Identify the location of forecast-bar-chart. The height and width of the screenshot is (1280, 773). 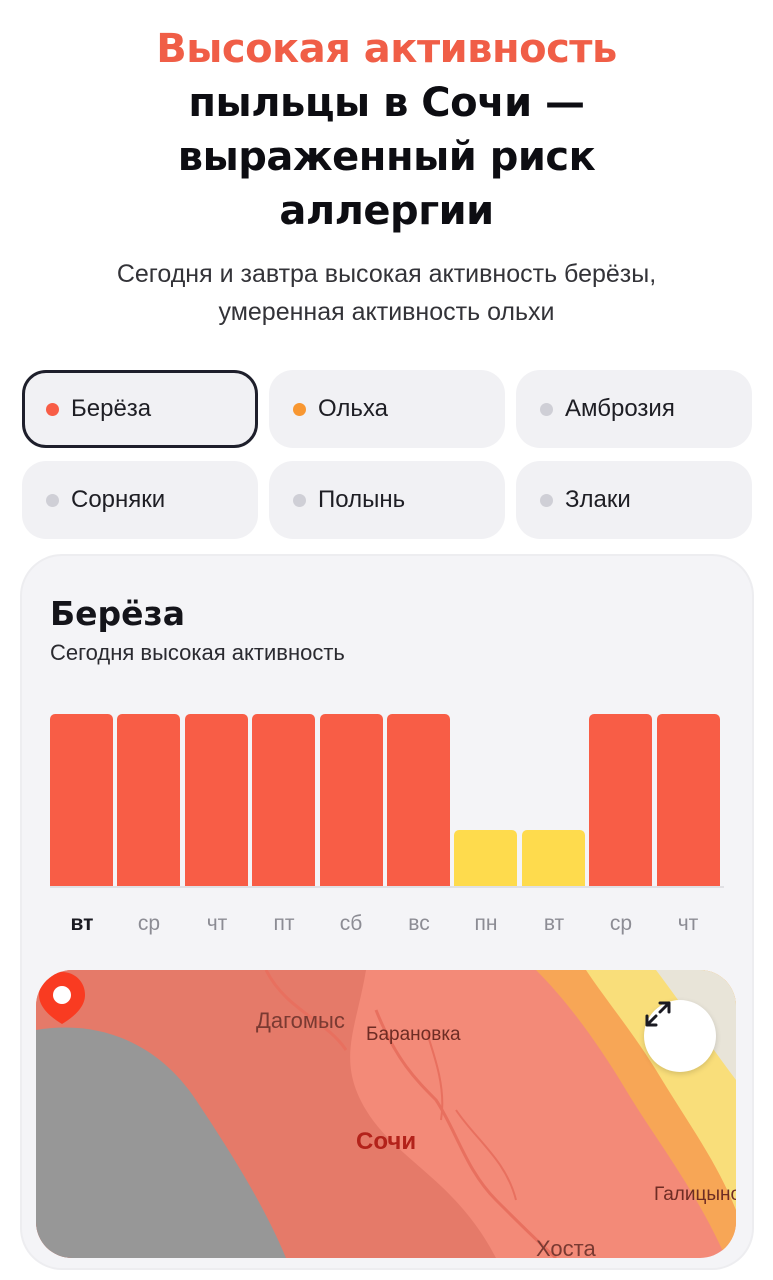
(387, 797).